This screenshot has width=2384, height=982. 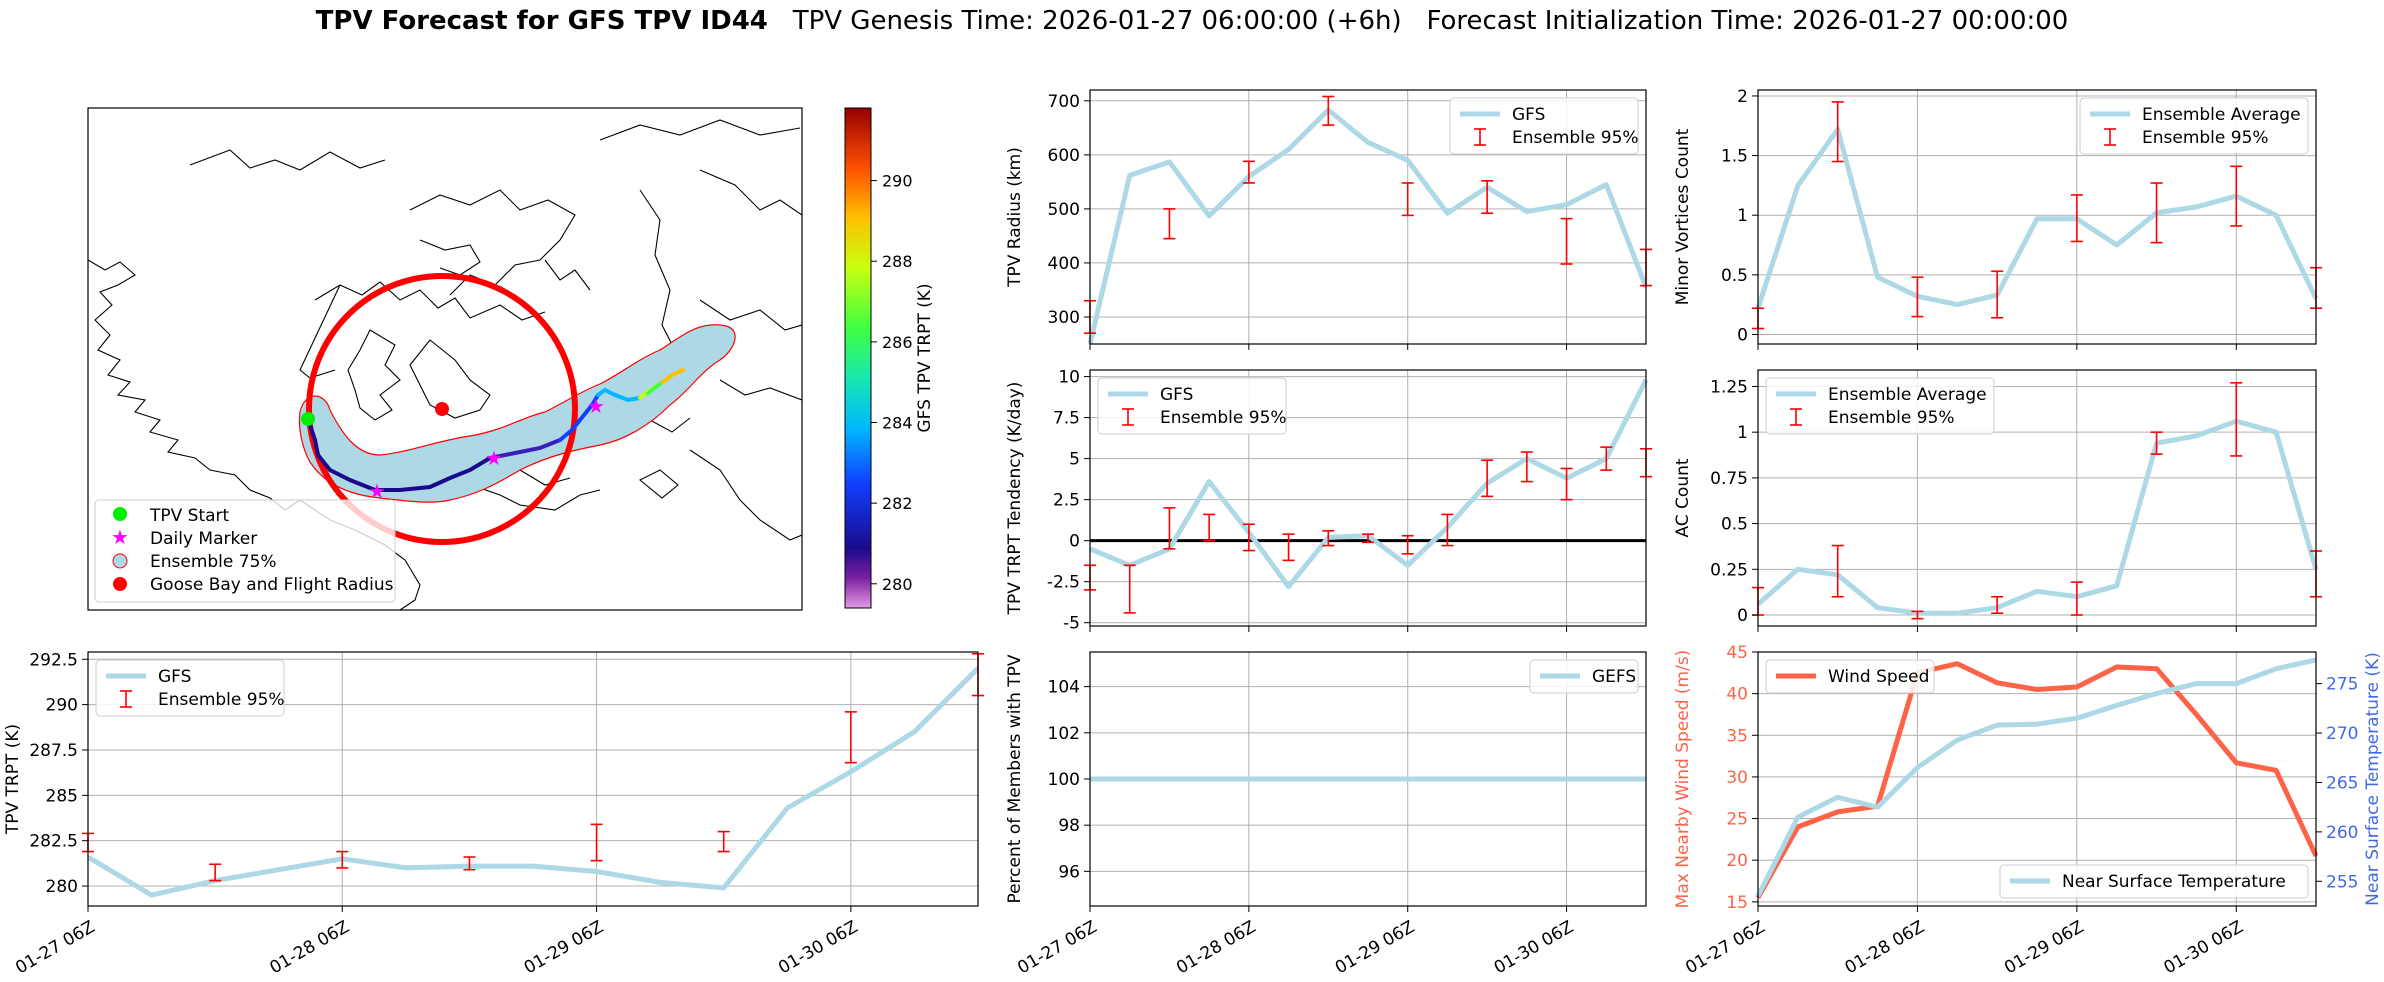 What do you see at coordinates (1064, 210) in the screenshot?
I see `ytick-label: 500` at bounding box center [1064, 210].